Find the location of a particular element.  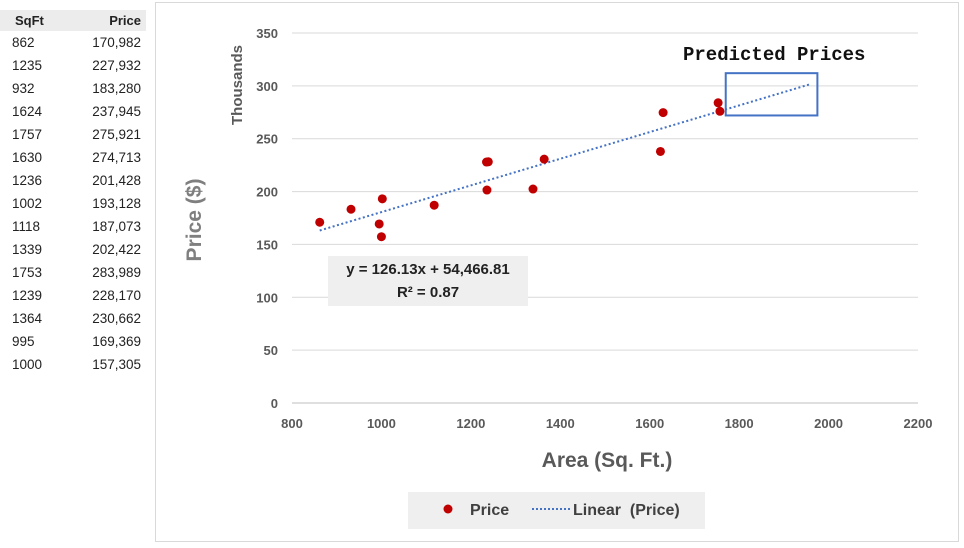

cell-price: 193,128 is located at coordinates (116, 203).